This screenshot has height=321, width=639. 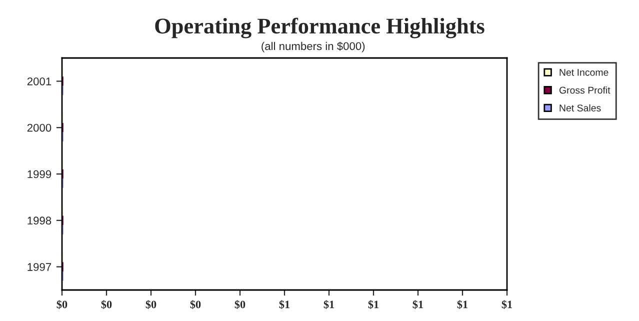 What do you see at coordinates (39, 128) in the screenshot?
I see `y-tick-label: 2000` at bounding box center [39, 128].